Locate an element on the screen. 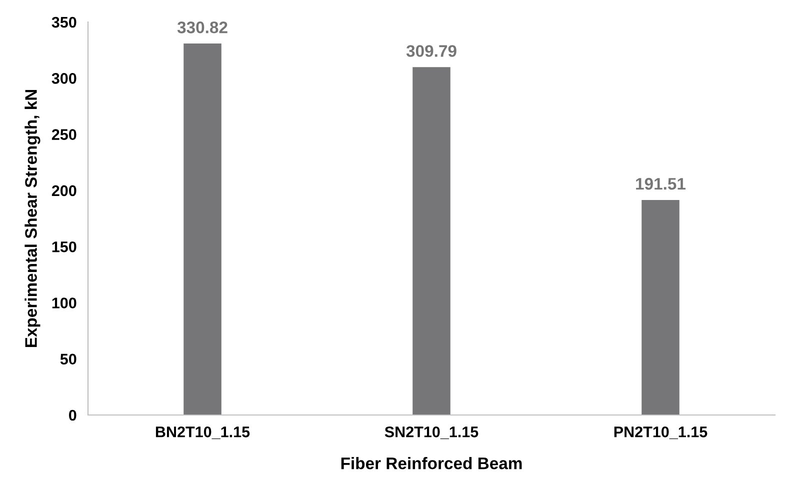  data-label: 309.79 is located at coordinates (431, 51).